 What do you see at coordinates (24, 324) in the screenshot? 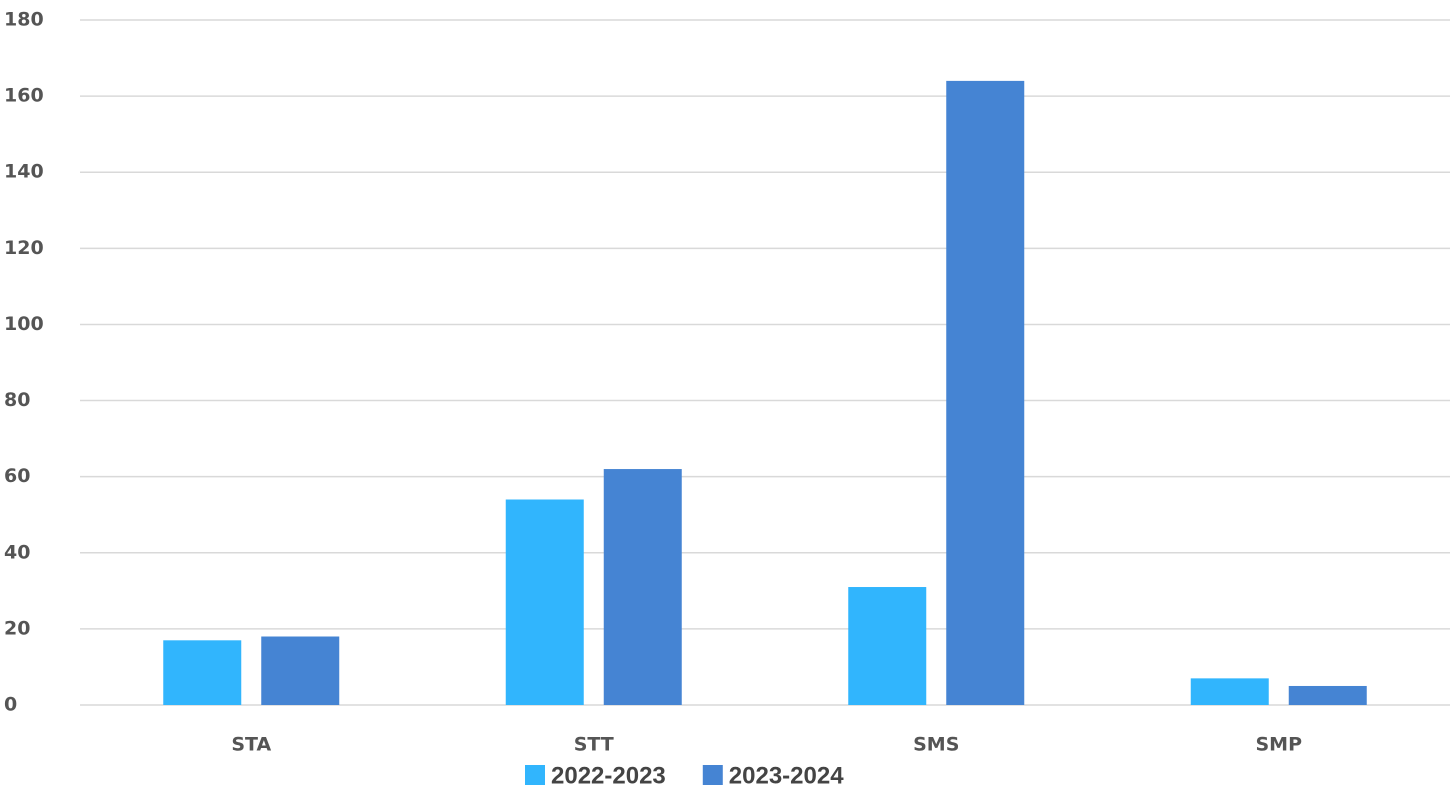
I see `y-tick-label: 100` at bounding box center [24, 324].